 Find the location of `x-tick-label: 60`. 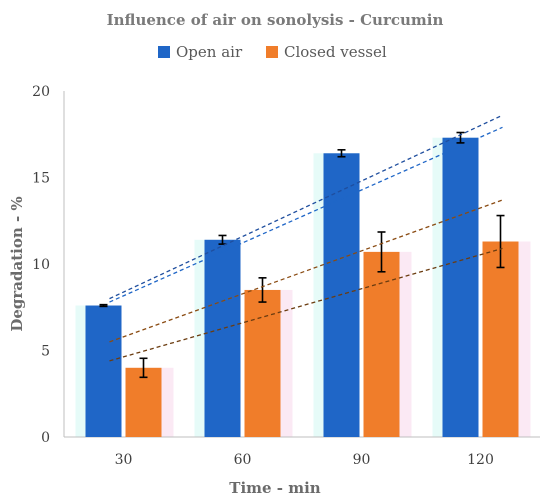

x-tick-label: 60 is located at coordinates (243, 460).